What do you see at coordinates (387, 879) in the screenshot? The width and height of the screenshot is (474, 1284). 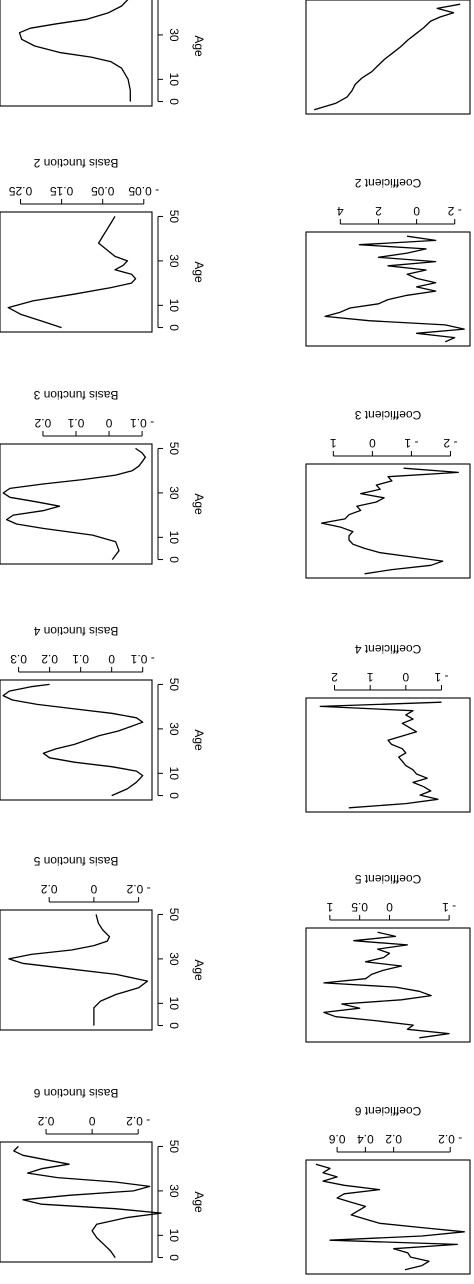 I see `y-axis-label: Coefficient 5` at bounding box center [387, 879].